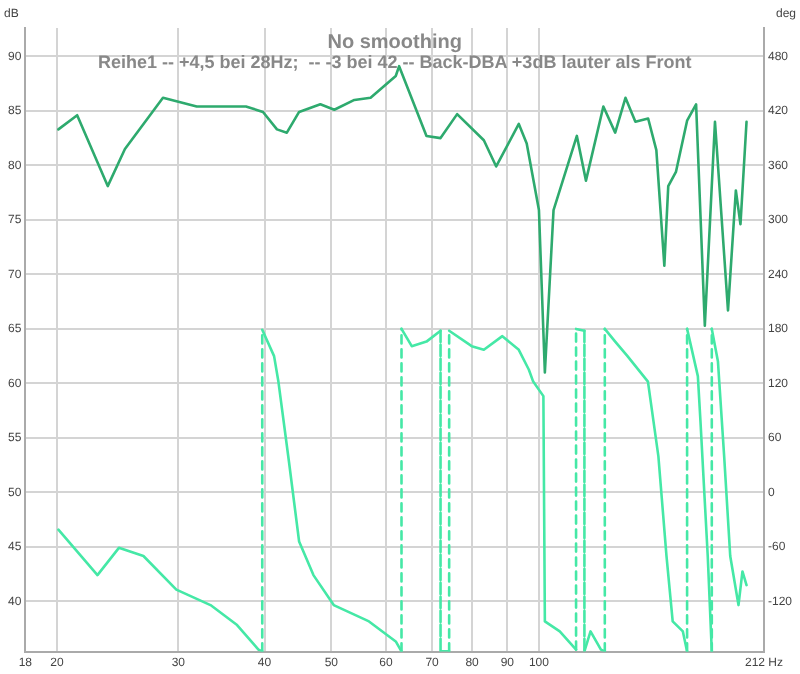 Image resolution: width=800 pixels, height=674 pixels. Describe the element at coordinates (394, 42) in the screenshot. I see `chart-title: No smoothing` at that location.